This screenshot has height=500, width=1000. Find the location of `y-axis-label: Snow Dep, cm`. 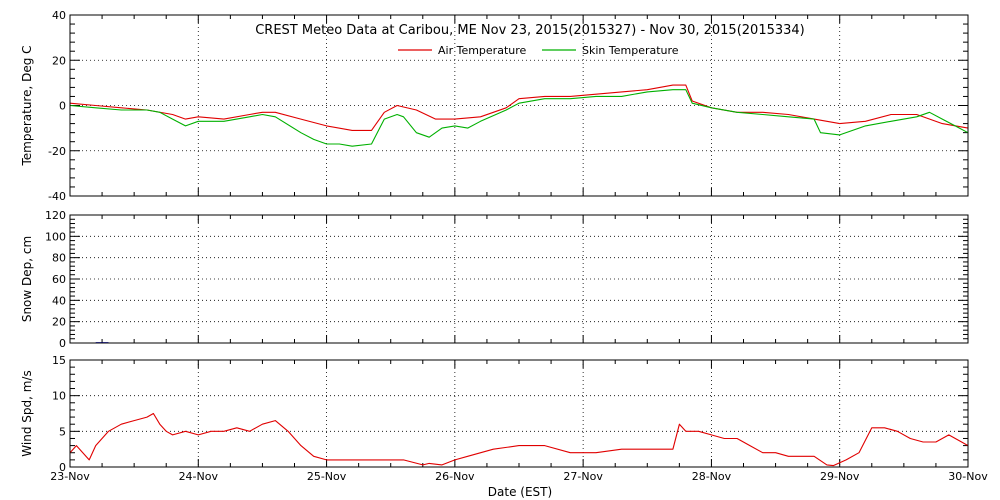

y-axis-label: Snow Dep, cm is located at coordinates (27, 279).